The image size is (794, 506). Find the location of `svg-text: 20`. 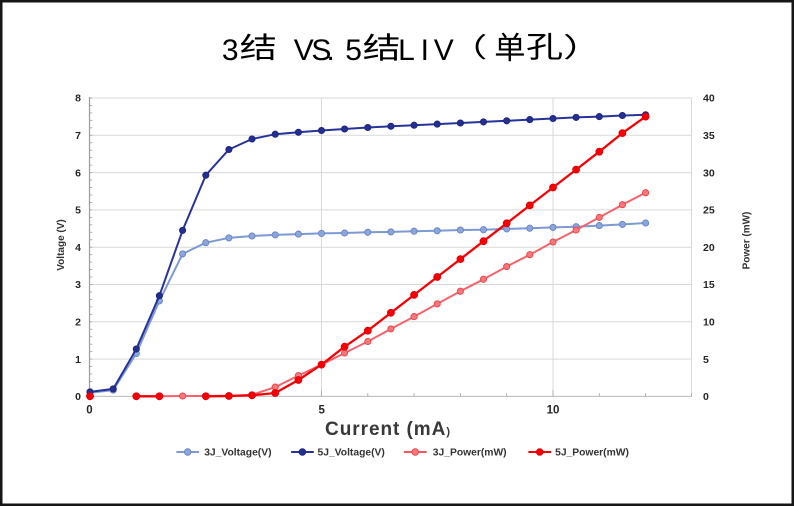

svg-text: 20 is located at coordinates (709, 248).